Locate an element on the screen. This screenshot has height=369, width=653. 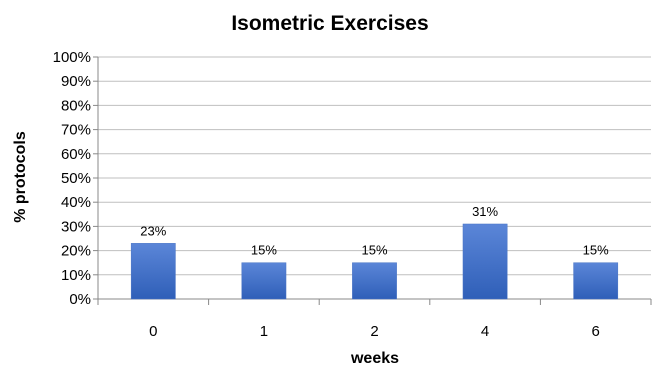
y-tick-label: 30% is located at coordinates (76, 226).